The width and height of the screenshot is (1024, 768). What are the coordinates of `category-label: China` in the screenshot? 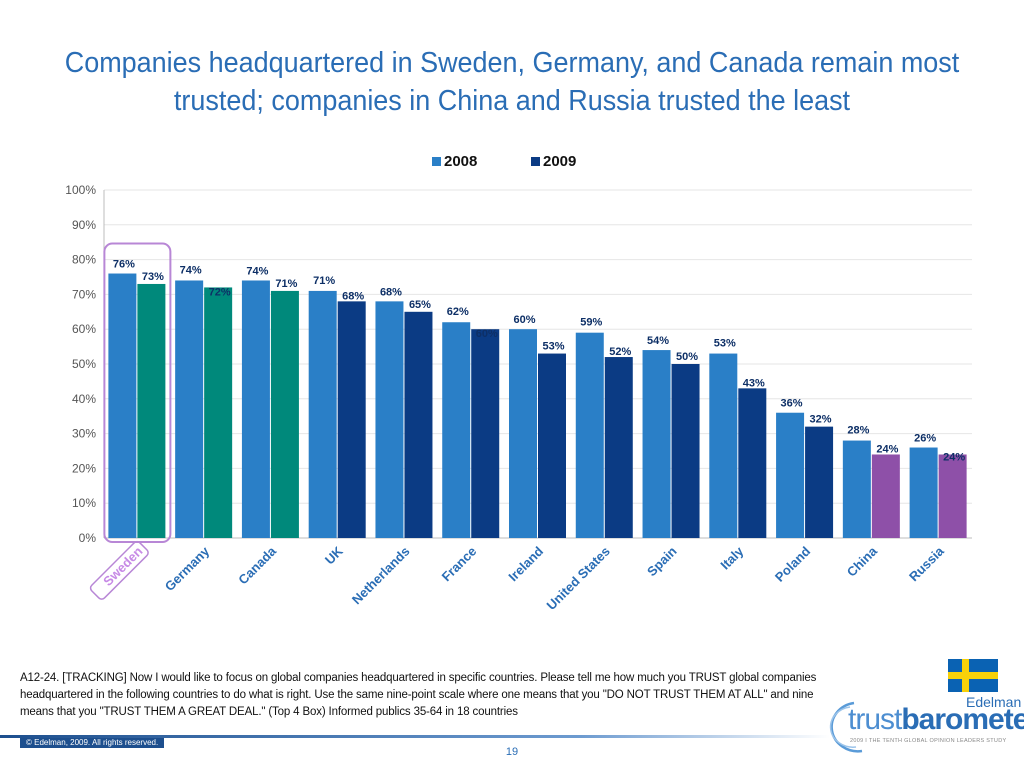 It's located at (862, 561).